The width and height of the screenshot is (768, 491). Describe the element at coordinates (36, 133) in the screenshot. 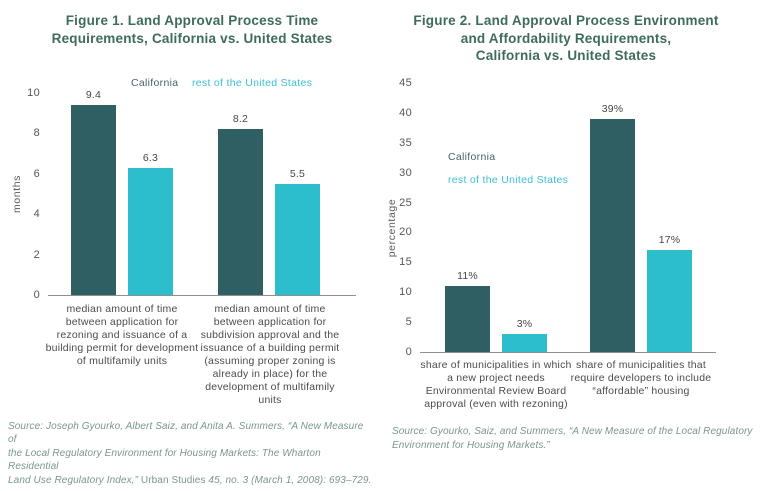

I see `y-axis-tick-label: 8` at that location.